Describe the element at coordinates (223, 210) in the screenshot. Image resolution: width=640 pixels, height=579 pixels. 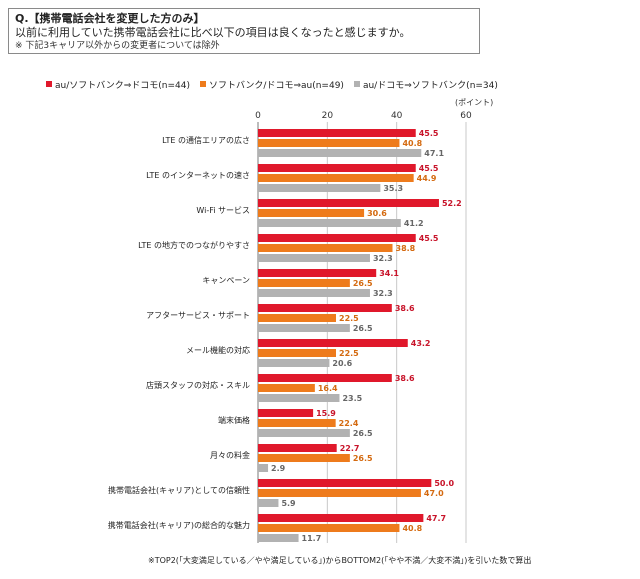
I see `category-label: Wi-Fi サービス` at that location.